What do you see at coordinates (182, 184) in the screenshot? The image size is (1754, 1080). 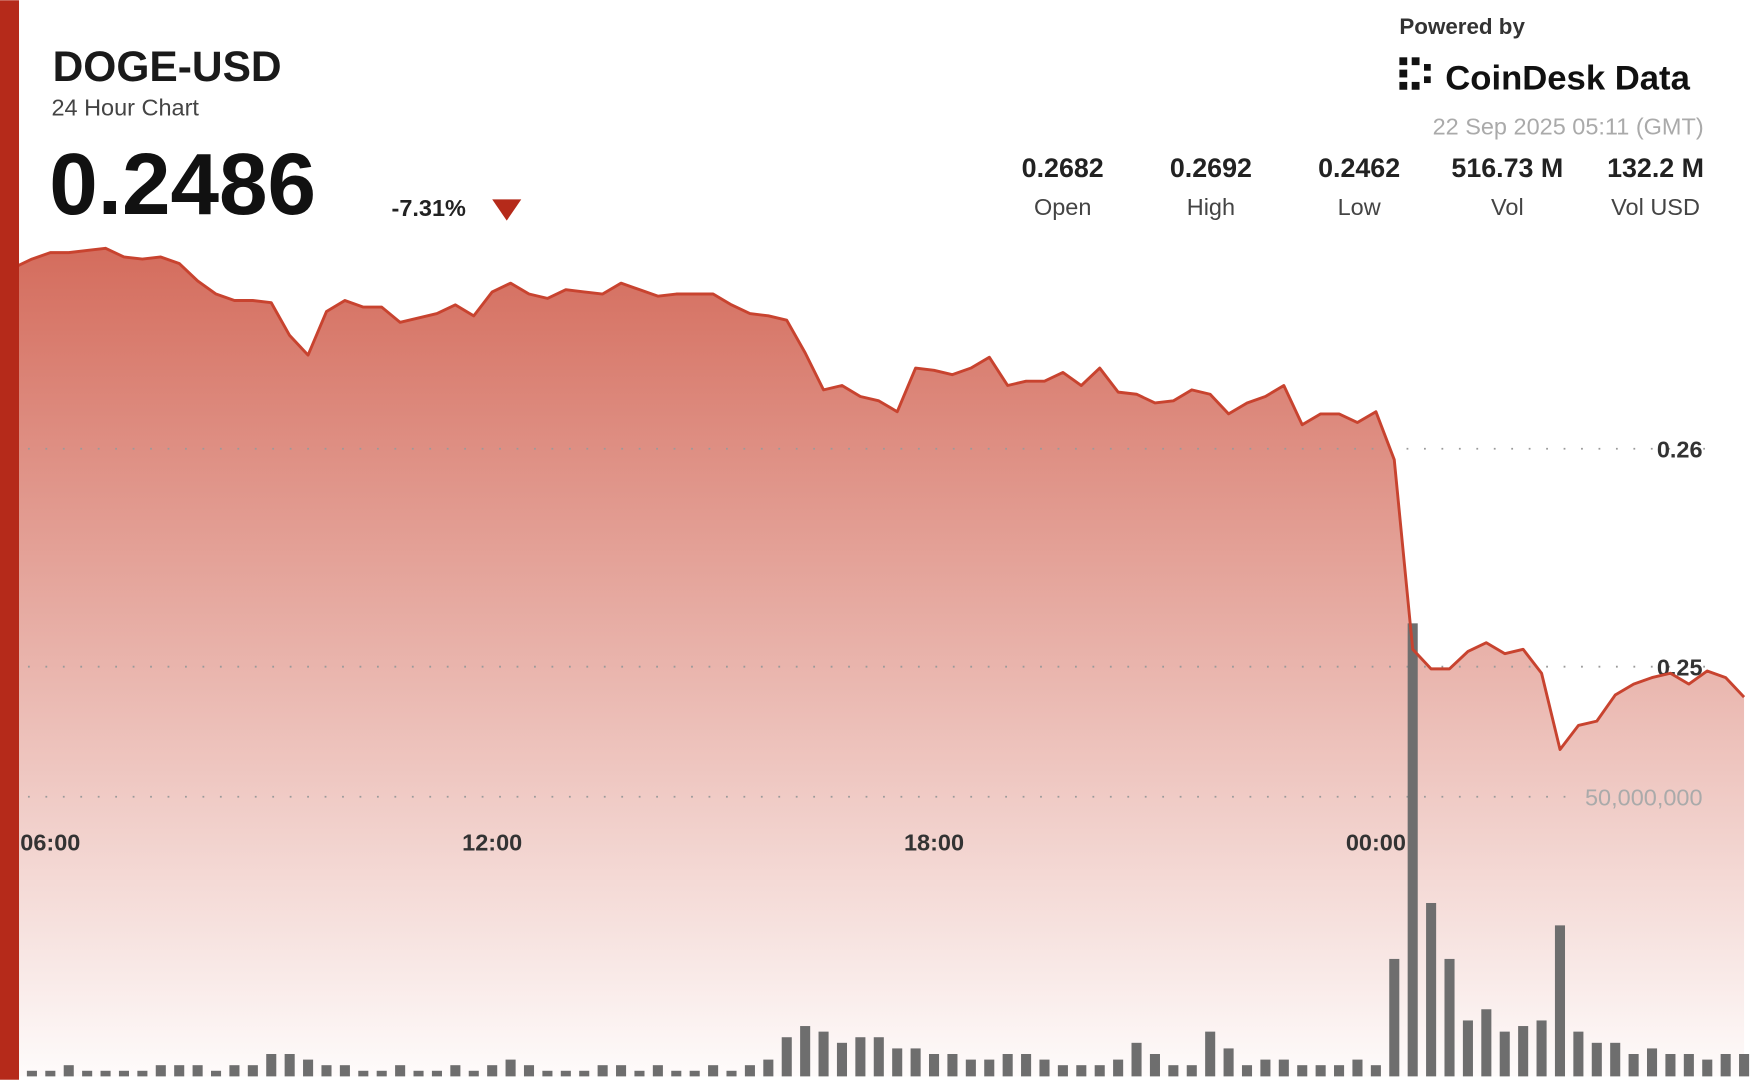 I see `price: 0.2486` at bounding box center [182, 184].